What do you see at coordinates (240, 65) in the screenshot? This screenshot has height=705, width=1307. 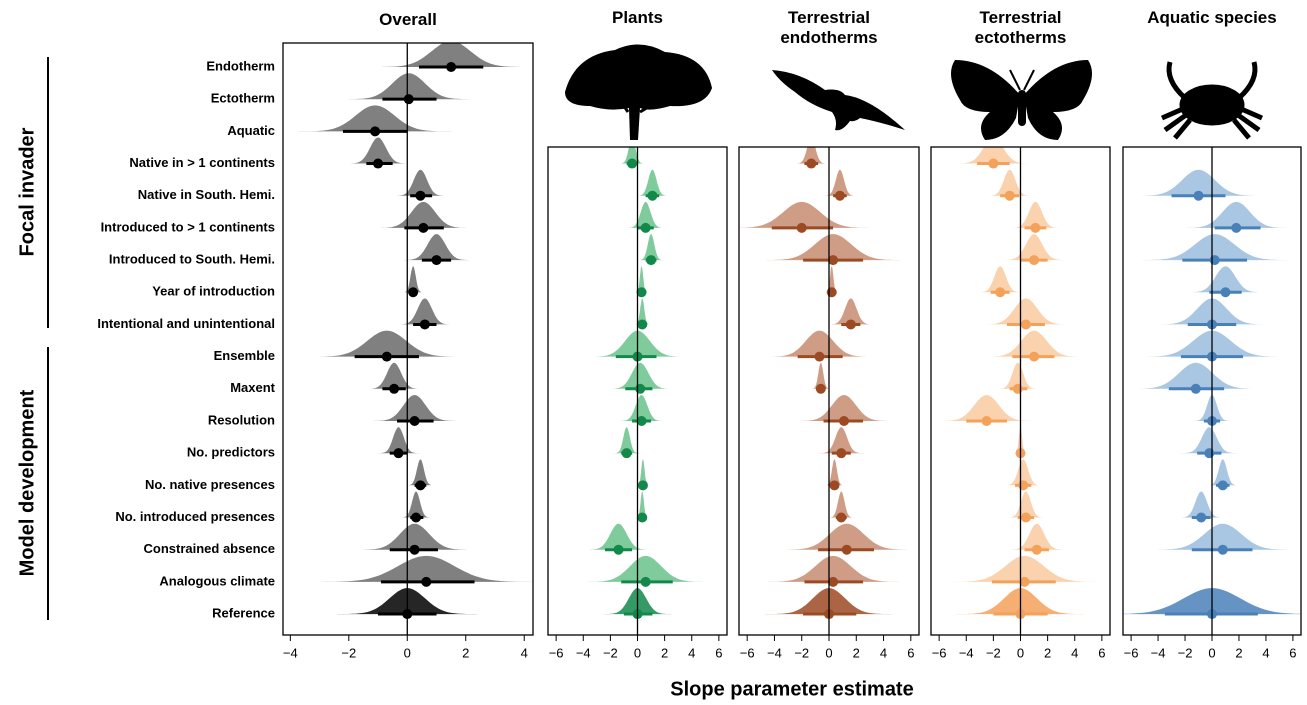 I see `category-label: Endotherm` at bounding box center [240, 65].